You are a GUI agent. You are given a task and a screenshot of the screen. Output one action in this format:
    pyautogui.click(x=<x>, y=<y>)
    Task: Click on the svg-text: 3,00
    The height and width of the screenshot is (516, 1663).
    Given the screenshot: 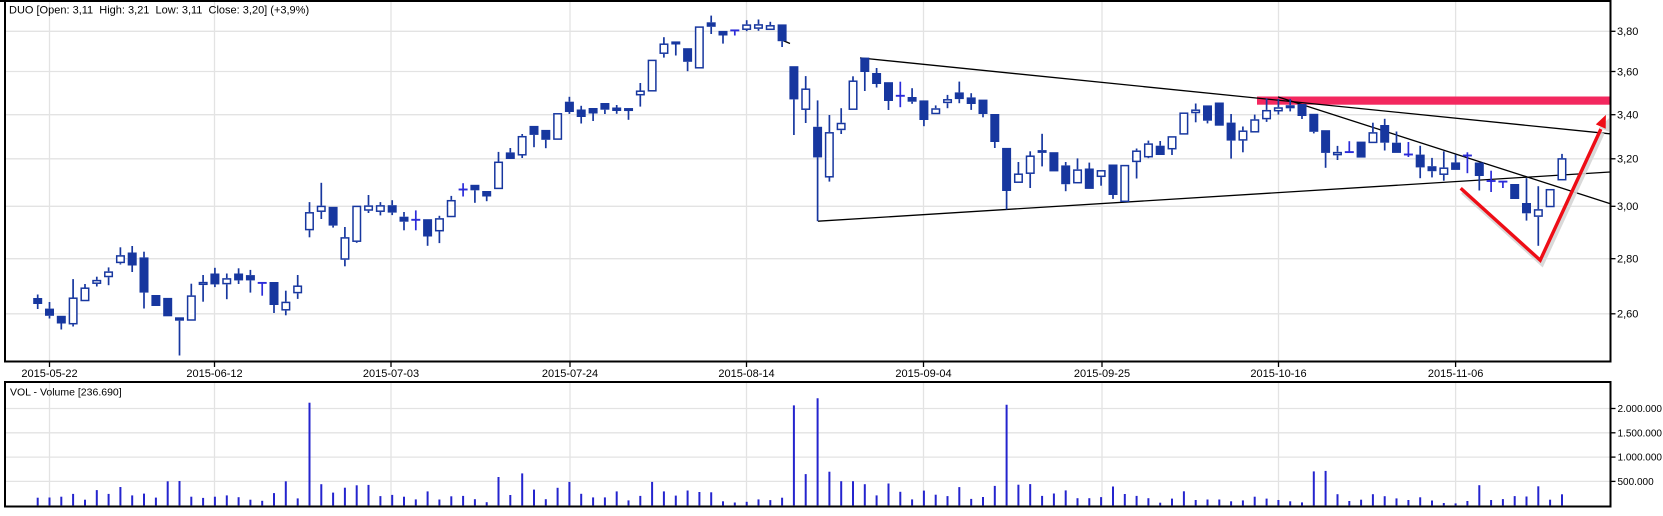 What is the action you would take?
    pyautogui.click(x=1627, y=207)
    